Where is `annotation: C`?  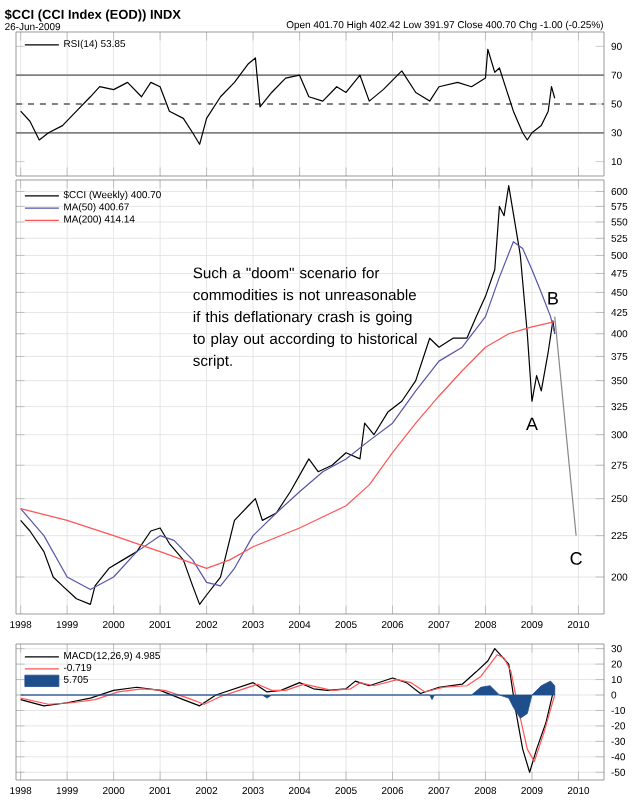 annotation: C is located at coordinates (576, 558).